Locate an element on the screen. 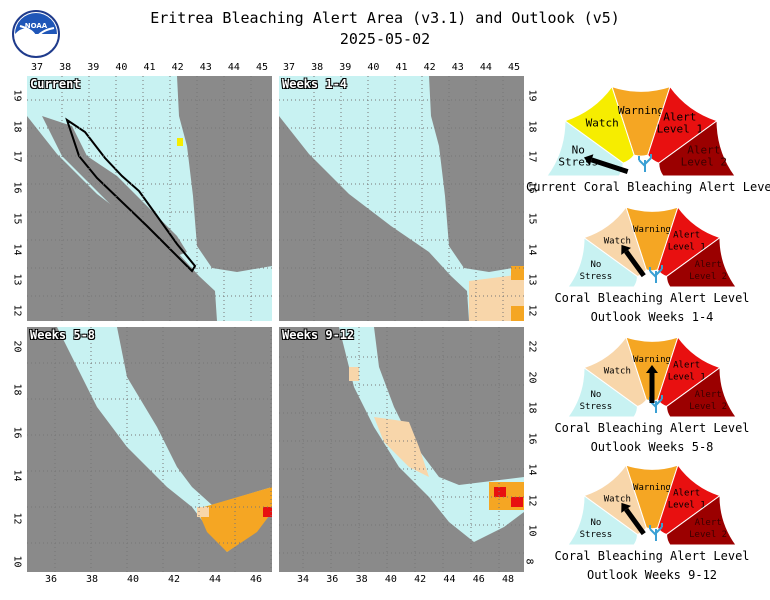 This screenshot has width=770, height=600. tick-label: 34 is located at coordinates (303, 579).